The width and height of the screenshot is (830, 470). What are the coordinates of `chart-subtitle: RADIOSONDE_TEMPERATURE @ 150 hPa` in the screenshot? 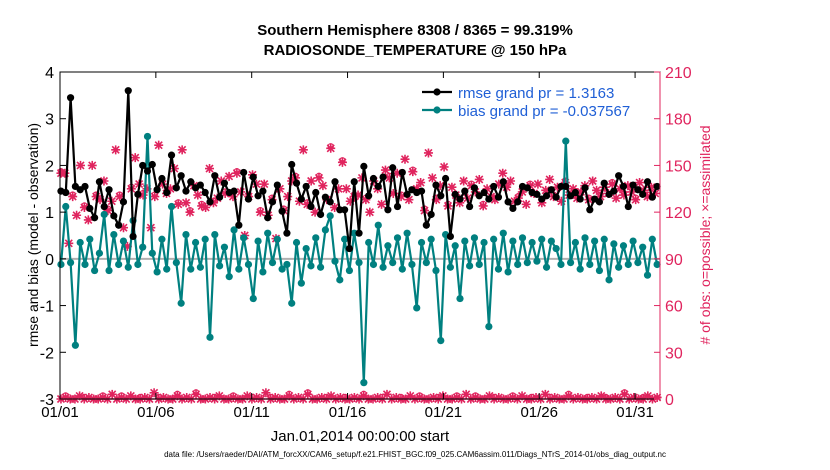 It's located at (415, 50).